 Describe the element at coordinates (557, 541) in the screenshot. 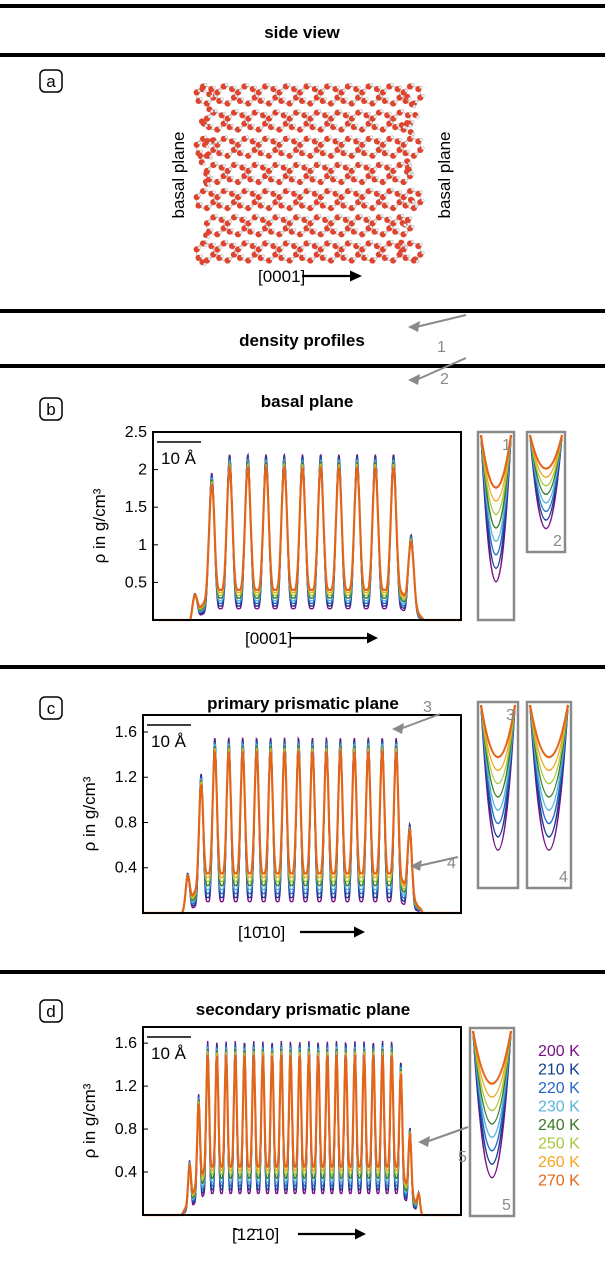

I see `zoom-label: 2` at that location.